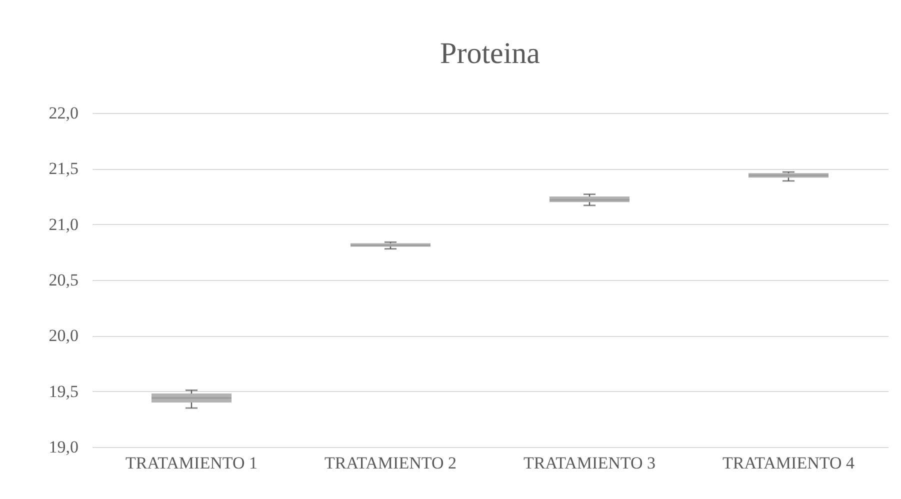  I want to click on y-tick-label: 20,5, so click(63, 280).